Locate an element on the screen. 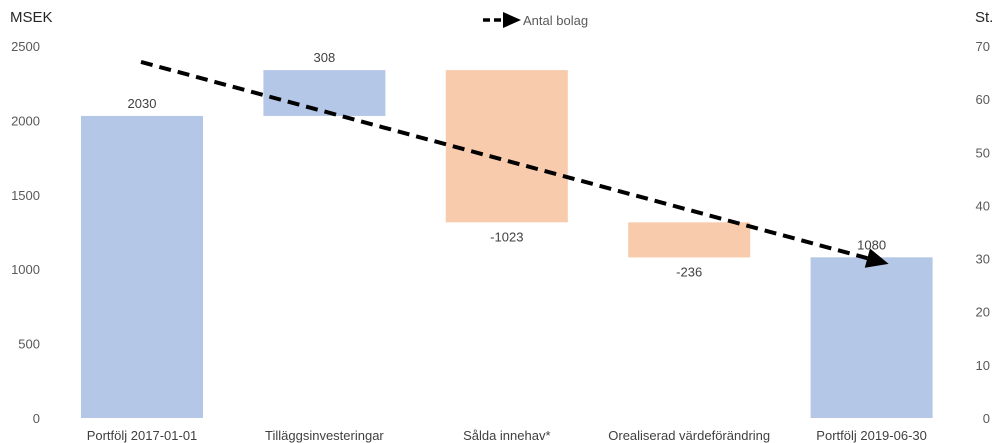  category-label: Tilläggsinvesteringar is located at coordinates (324, 435).